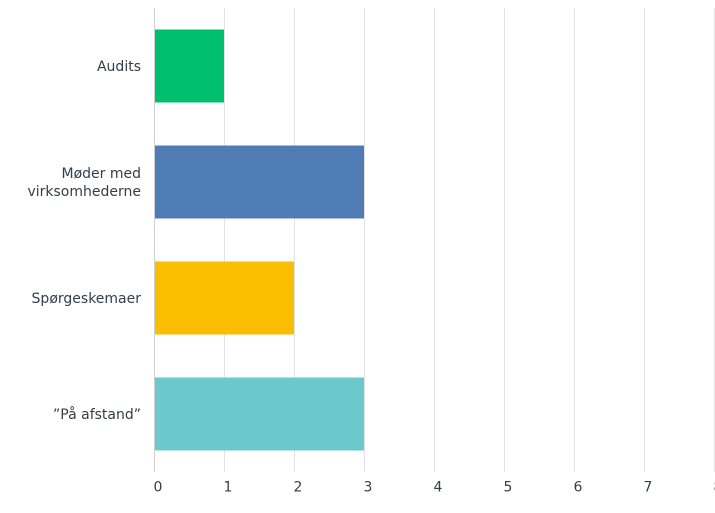 The image size is (715, 513). What do you see at coordinates (714, 488) in the screenshot?
I see `x-tick-label: 8` at bounding box center [714, 488].